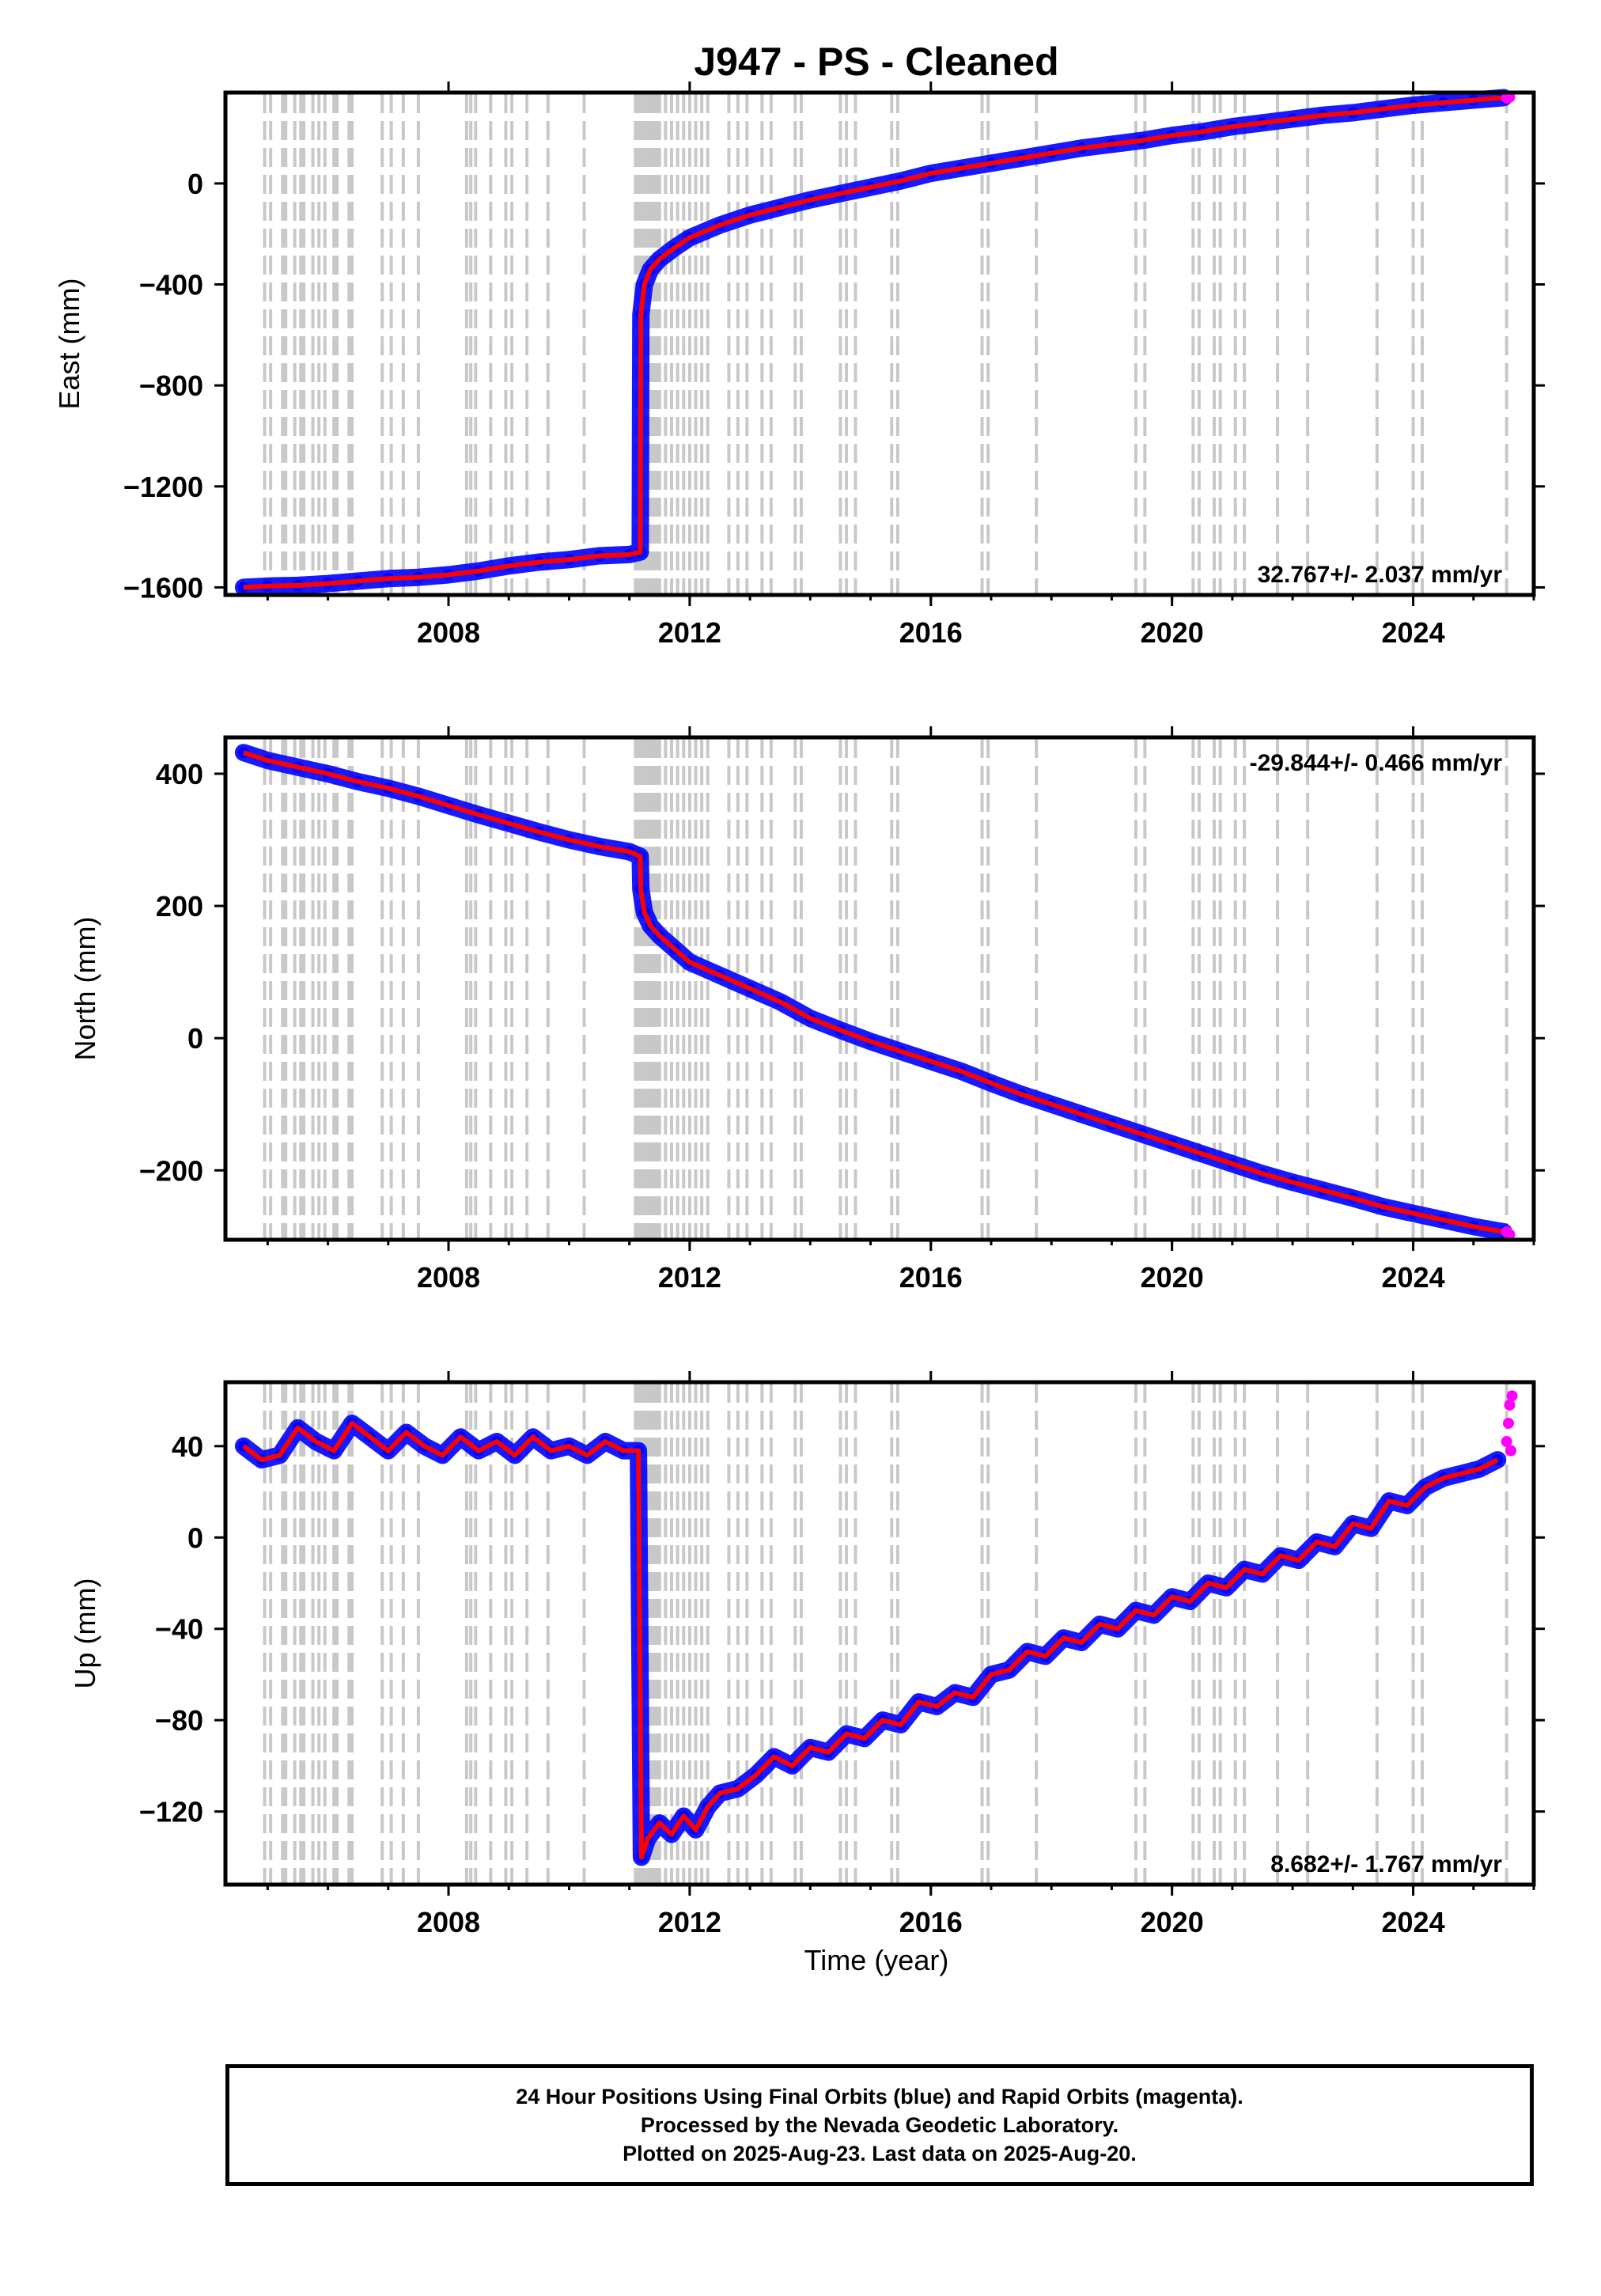 This screenshot has height=2296, width=1601. I want to click on y-tick-label: −1200, so click(163, 487).